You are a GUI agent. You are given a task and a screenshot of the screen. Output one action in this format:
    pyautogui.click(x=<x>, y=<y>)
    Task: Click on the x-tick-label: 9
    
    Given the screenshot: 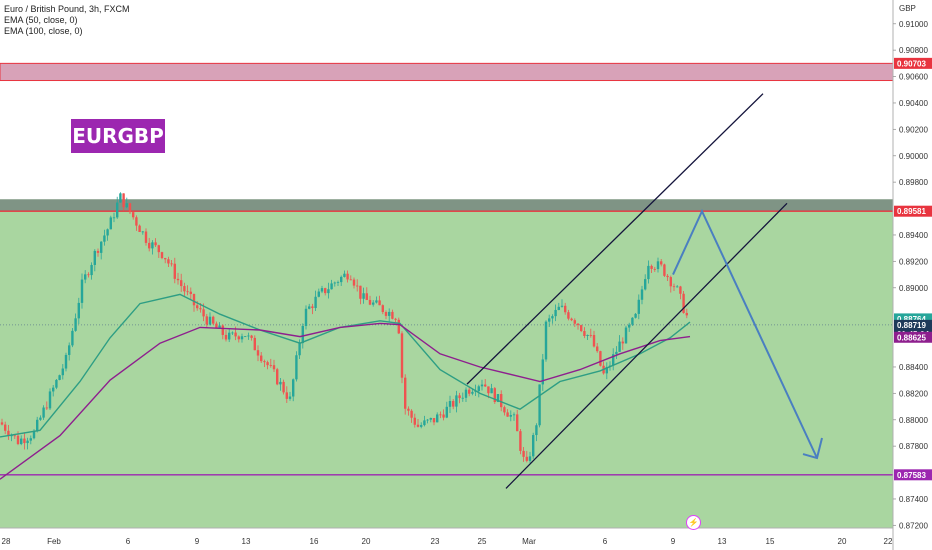 What is the action you would take?
    pyautogui.click(x=673, y=541)
    